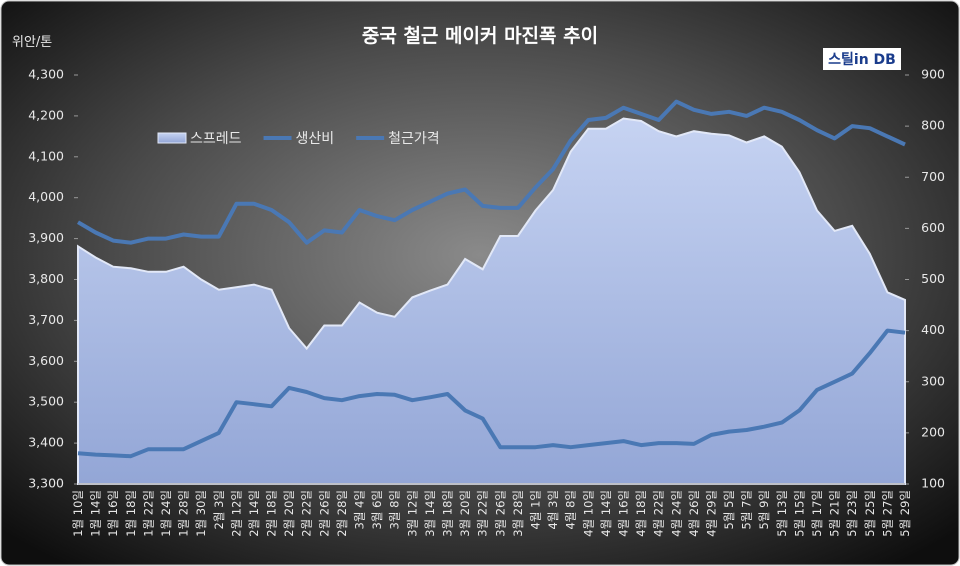 Image resolution: width=960 pixels, height=566 pixels. I want to click on x-tick-label: 4월 10일, so click(588, 513).